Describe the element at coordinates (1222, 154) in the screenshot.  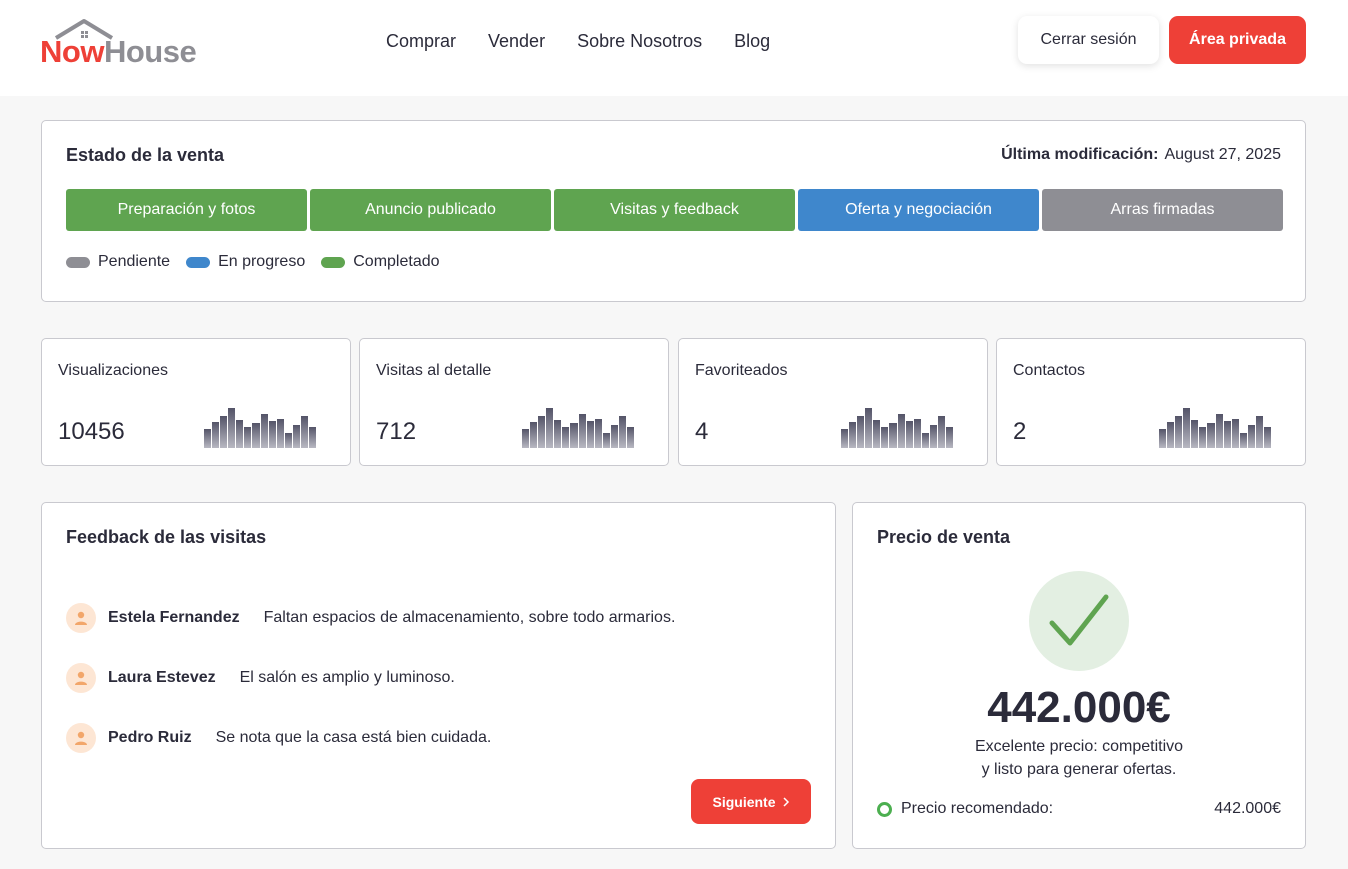
I see `last-modified-value: August 27, 2025` at that location.